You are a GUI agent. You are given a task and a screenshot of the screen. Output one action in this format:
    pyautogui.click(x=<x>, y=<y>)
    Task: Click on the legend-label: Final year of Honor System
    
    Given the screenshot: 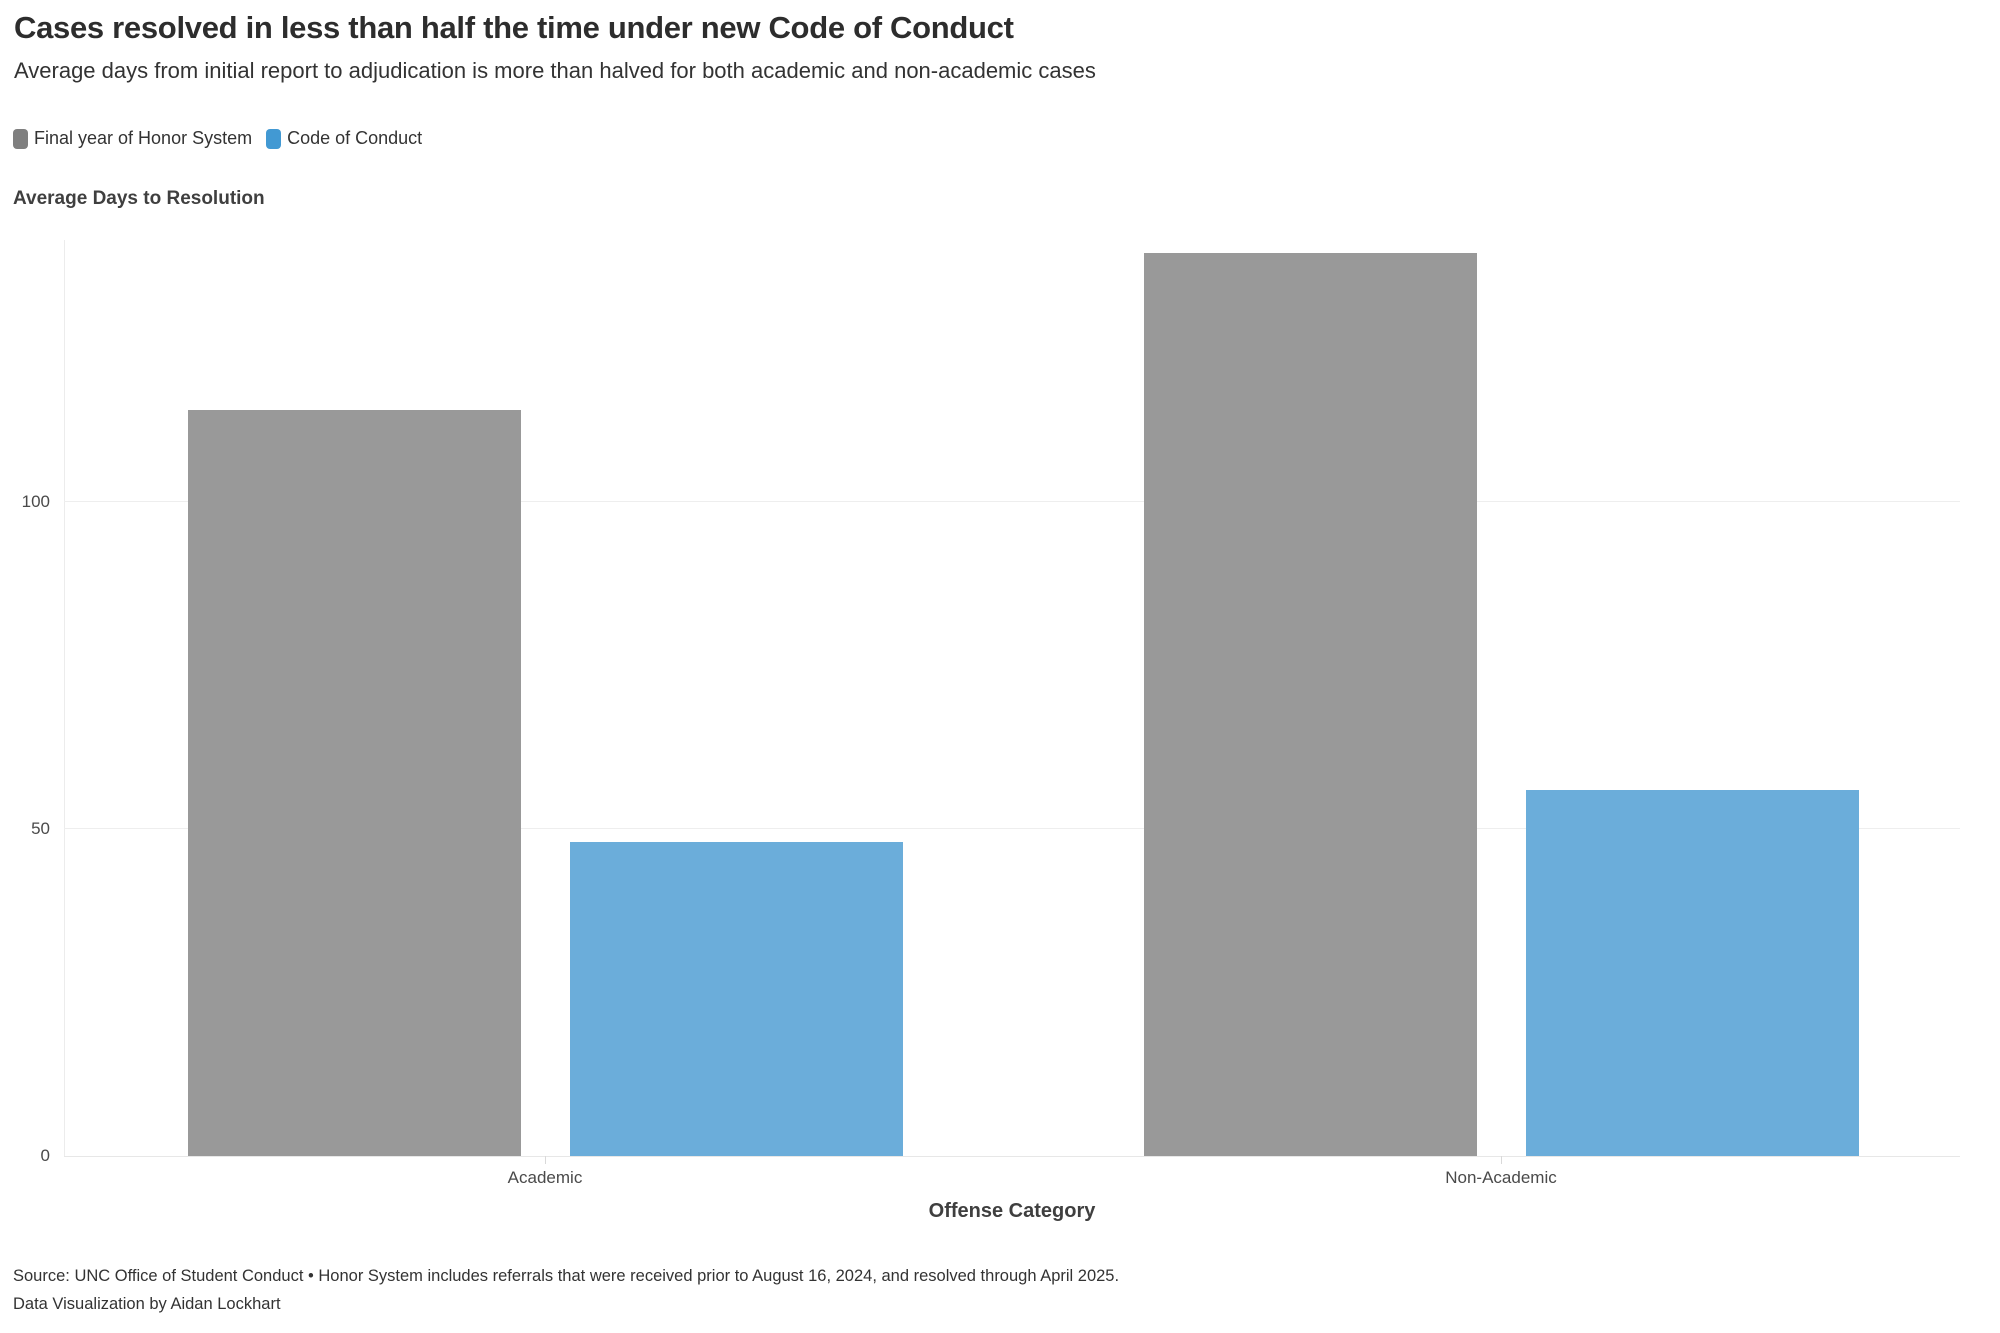 What is the action you would take?
    pyautogui.click(x=143, y=138)
    